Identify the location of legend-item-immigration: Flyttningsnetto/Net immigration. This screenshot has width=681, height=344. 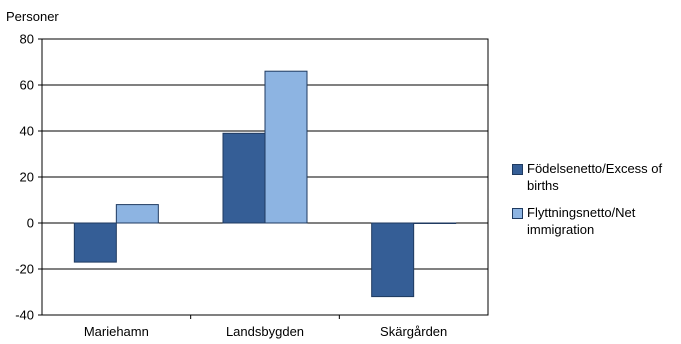
(596, 221).